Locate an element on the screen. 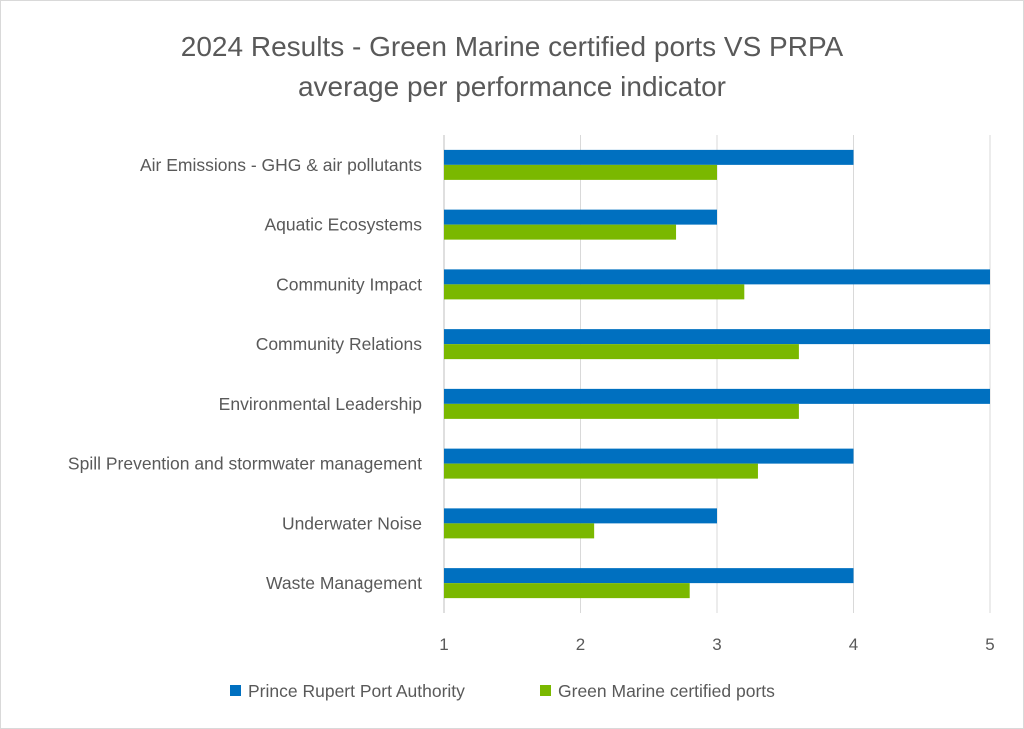 This screenshot has width=1024, height=729. category-label: Air Emissions - GHG & air pollutants is located at coordinates (281, 165).